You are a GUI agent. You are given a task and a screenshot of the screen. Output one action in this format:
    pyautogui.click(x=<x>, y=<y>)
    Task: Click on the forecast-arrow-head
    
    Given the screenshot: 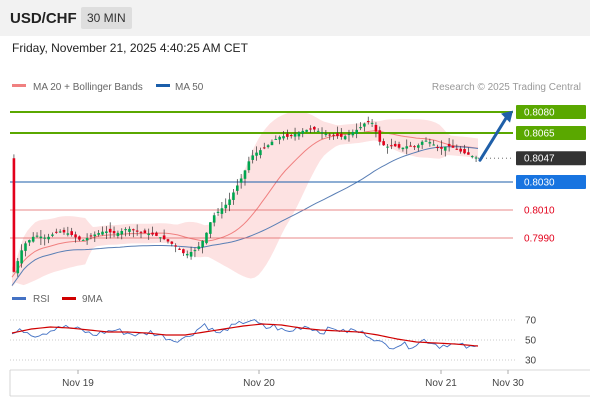 What is the action you would take?
    pyautogui.click(x=507, y=116)
    